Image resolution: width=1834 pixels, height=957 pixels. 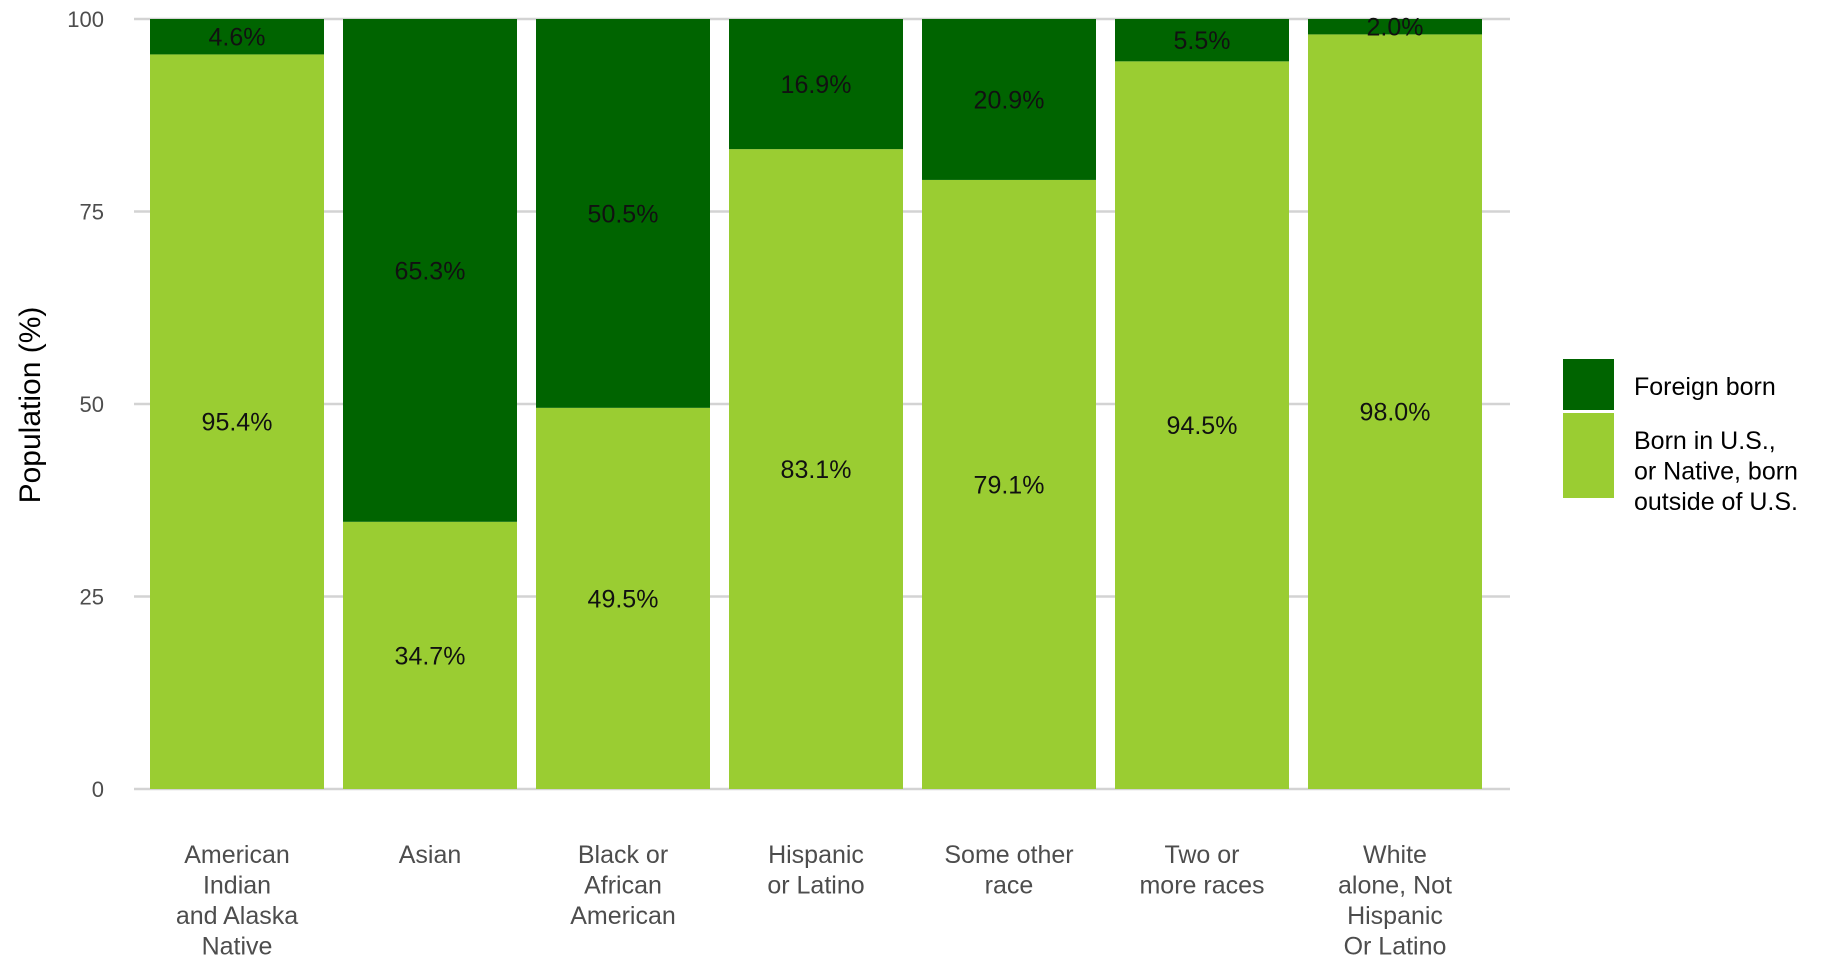 I want to click on x-category-label: Black or African American, so click(x=623, y=885).